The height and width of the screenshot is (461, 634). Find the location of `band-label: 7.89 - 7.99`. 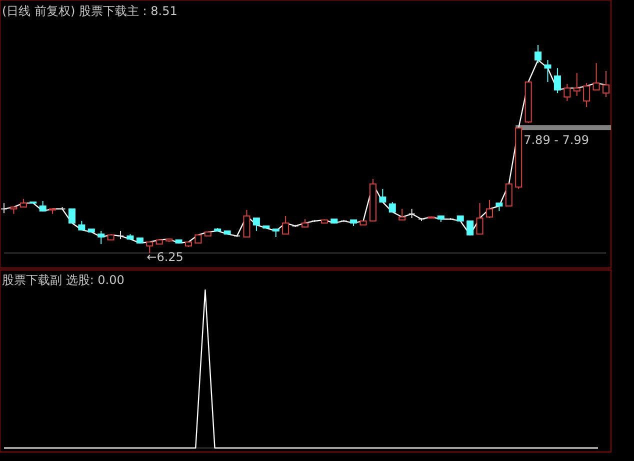

band-label: 7.89 - 7.99 is located at coordinates (557, 140).